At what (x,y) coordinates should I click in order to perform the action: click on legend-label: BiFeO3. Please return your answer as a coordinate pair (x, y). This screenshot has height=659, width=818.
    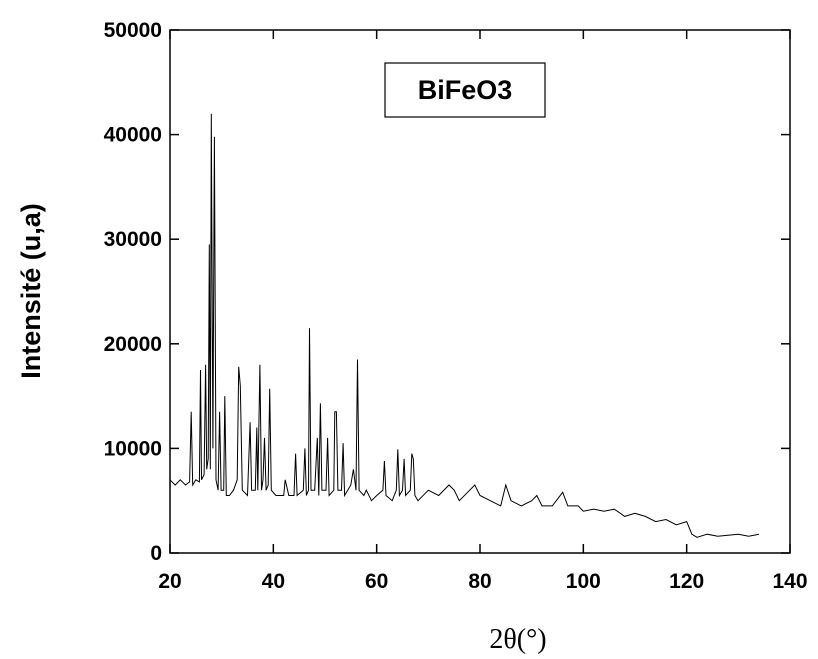
    Looking at the image, I should click on (465, 90).